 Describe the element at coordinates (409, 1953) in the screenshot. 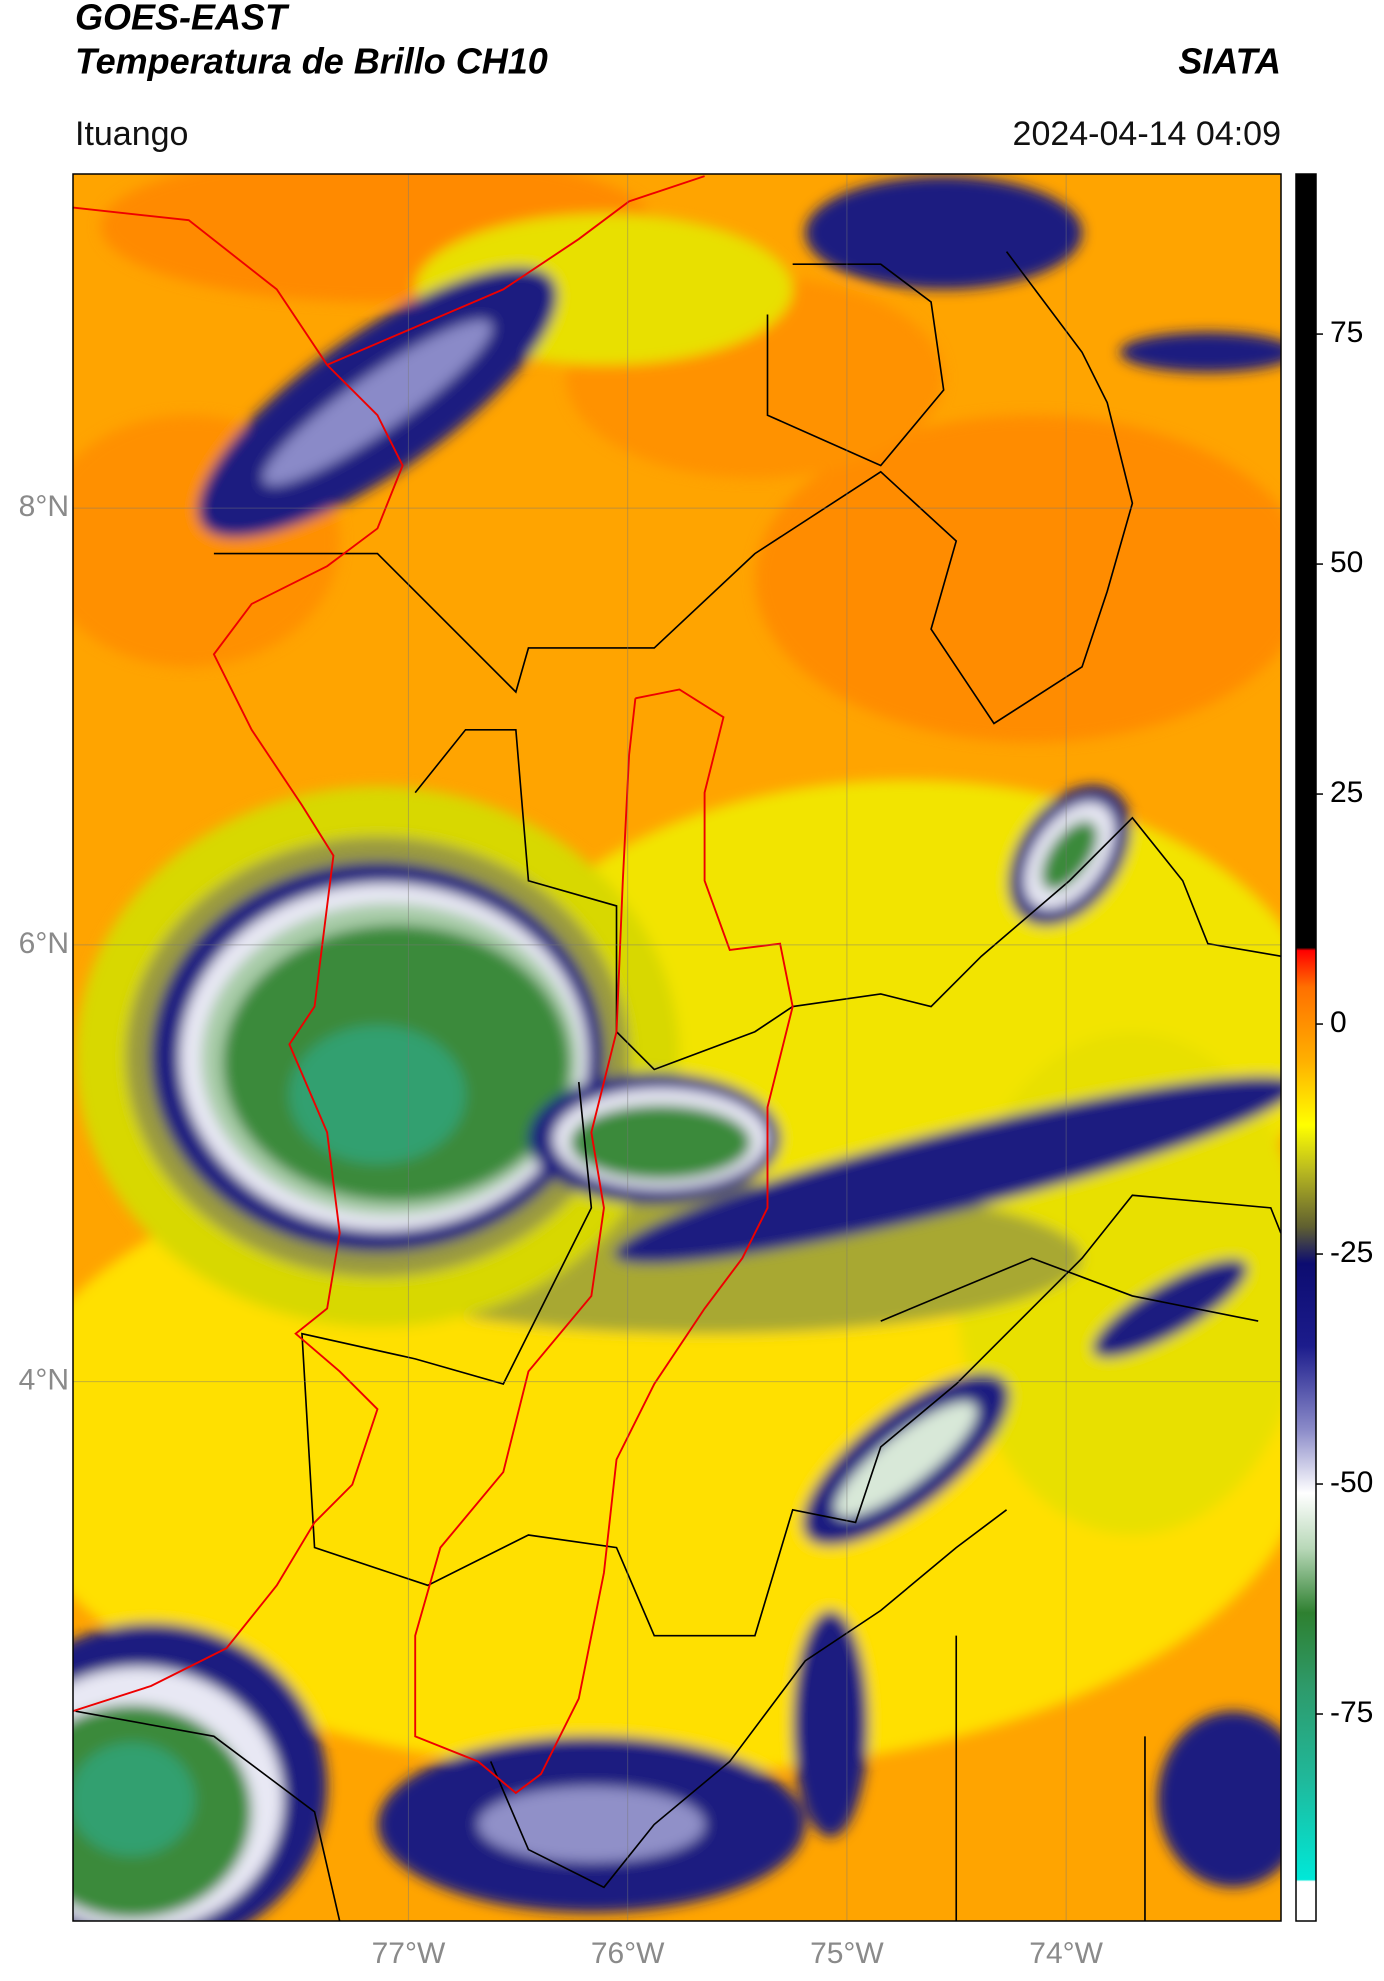

I see `x-tick-label: 77°W` at that location.